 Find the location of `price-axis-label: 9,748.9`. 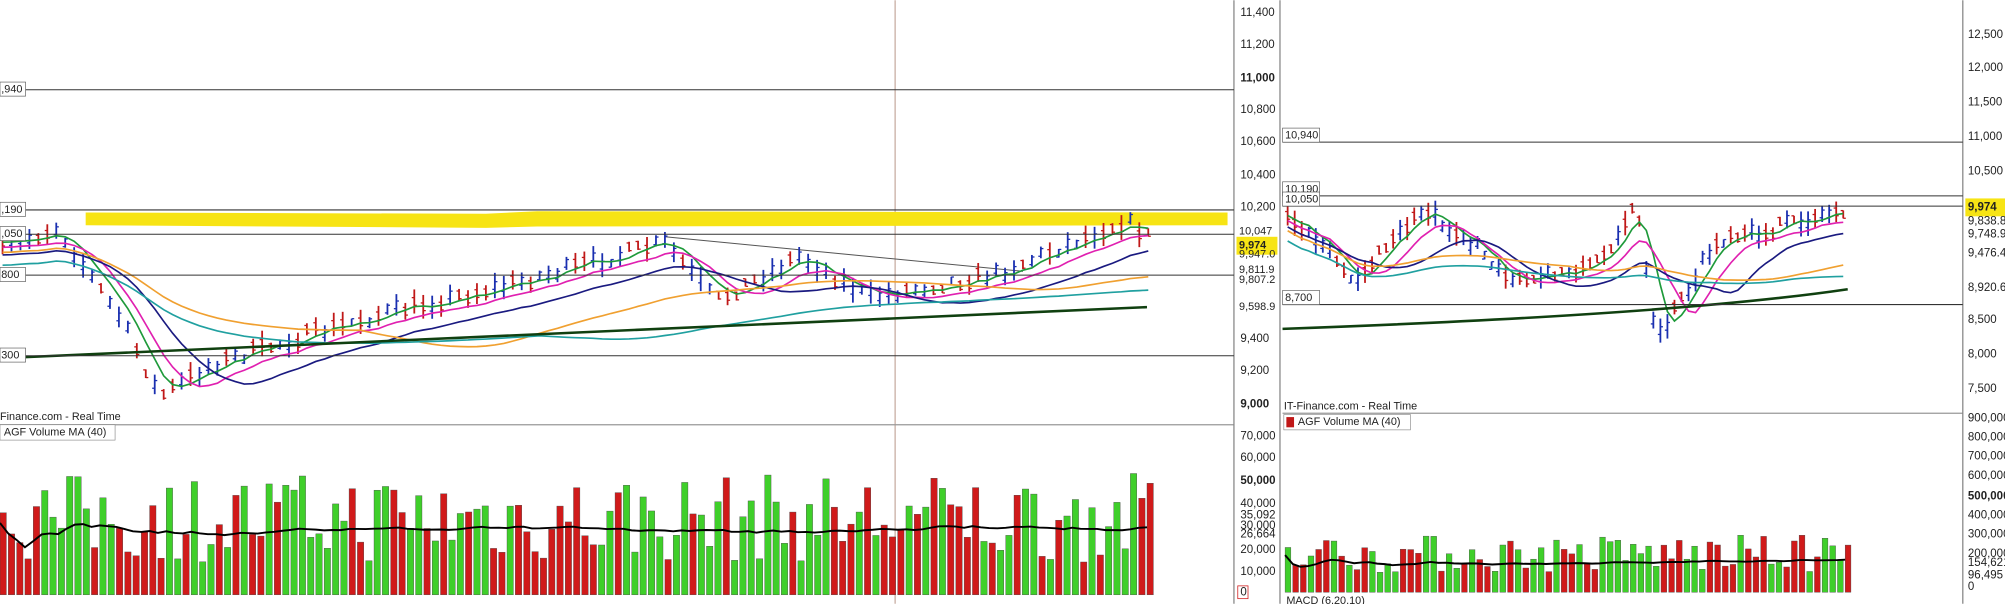

price-axis-label: 9,748.9 is located at coordinates (1986, 234).